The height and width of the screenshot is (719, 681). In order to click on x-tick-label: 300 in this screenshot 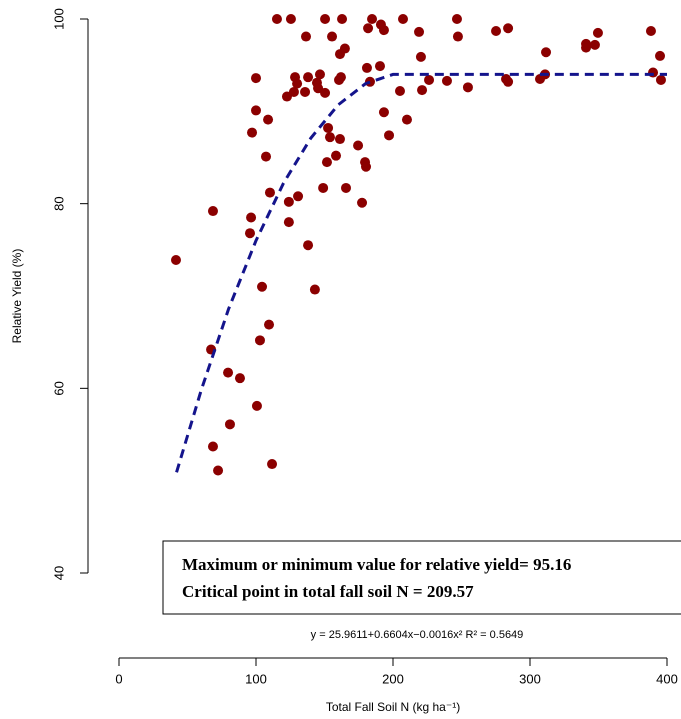, I will do `click(530, 678)`.